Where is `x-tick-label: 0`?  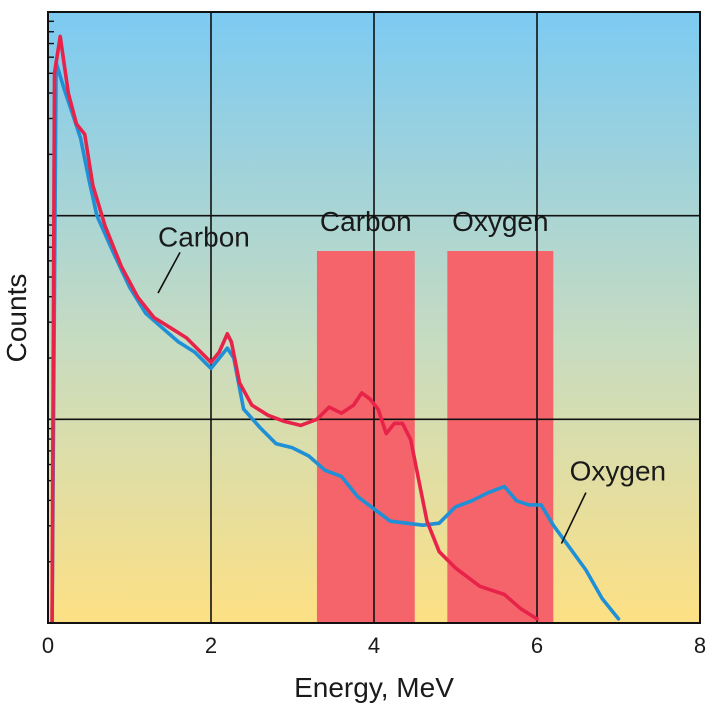 x-tick-label: 0 is located at coordinates (48, 645).